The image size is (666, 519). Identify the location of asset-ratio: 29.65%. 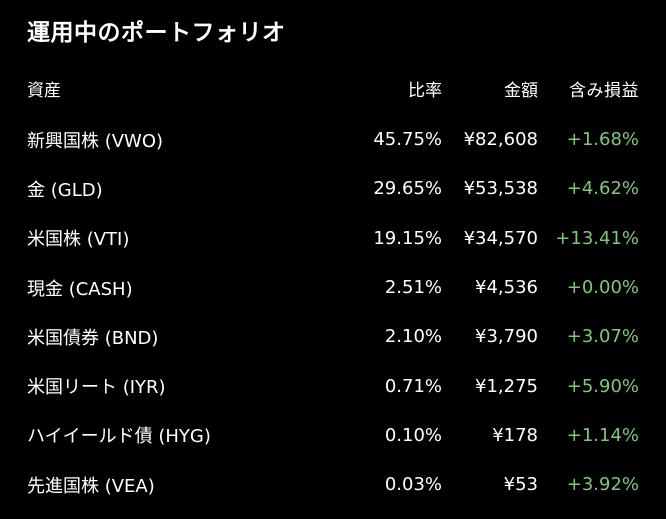
(407, 189).